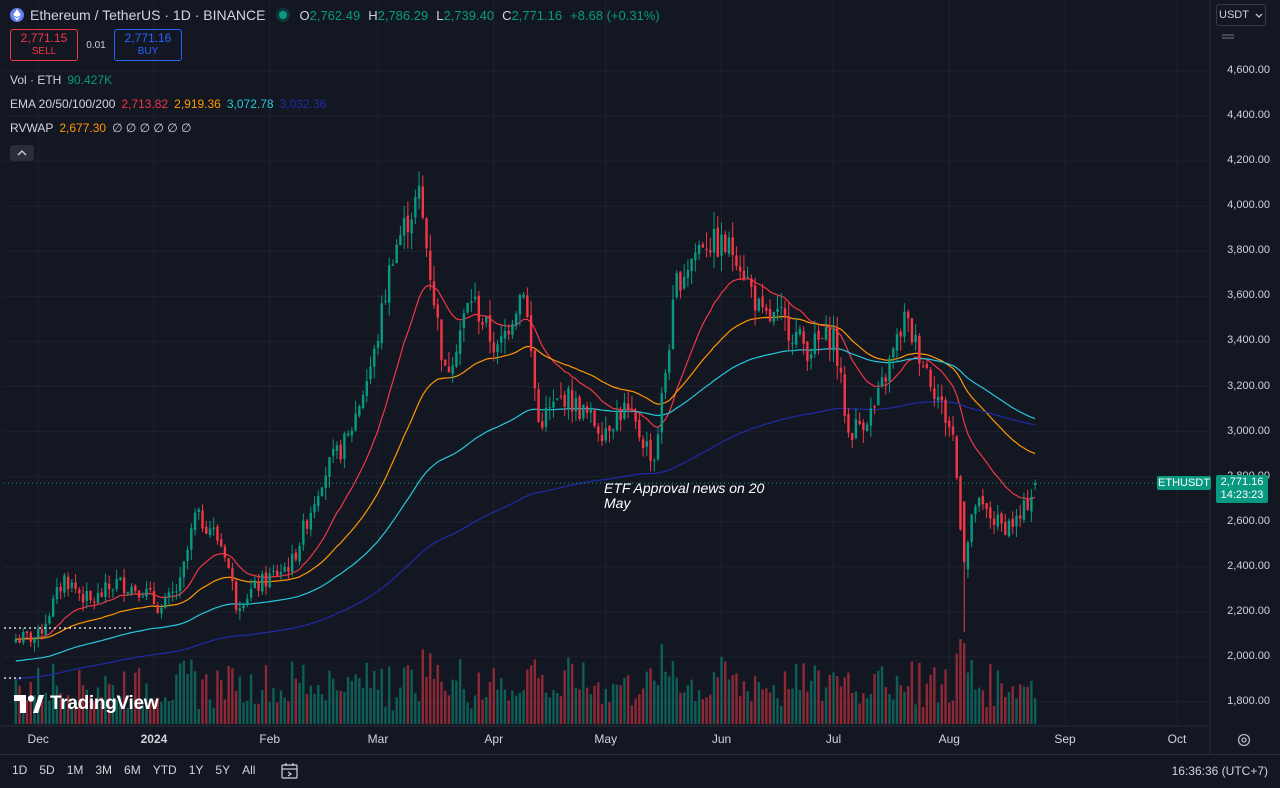 The width and height of the screenshot is (1280, 788). I want to click on rvwap-extra-values: ∅ ∅ ∅ ∅ ∅ ∅, so click(152, 128).